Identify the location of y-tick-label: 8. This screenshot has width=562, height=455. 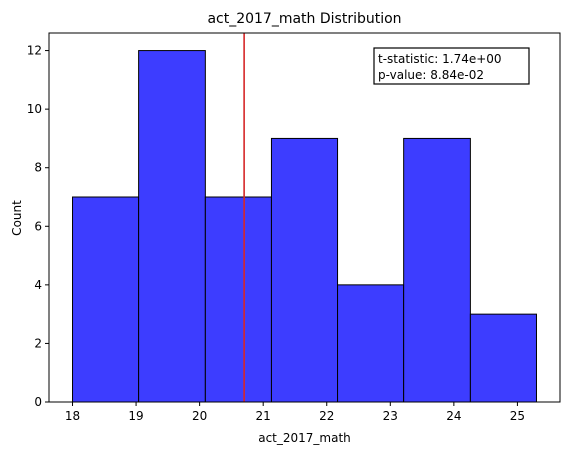
(38, 168).